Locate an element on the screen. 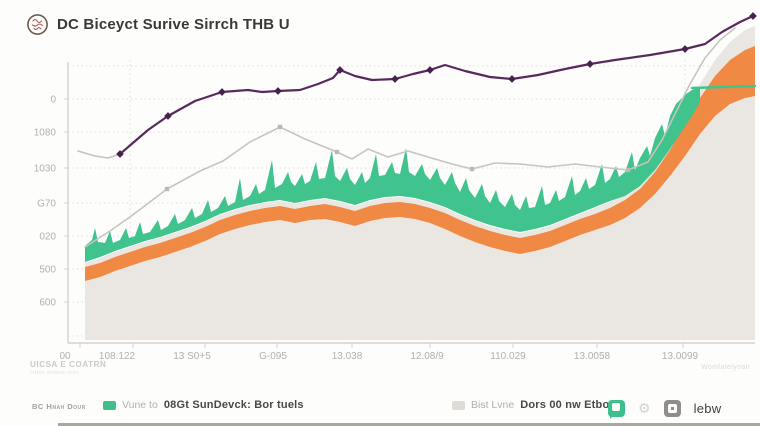 This screenshot has width=760, height=426. legend-swatch-green is located at coordinates (109, 405).